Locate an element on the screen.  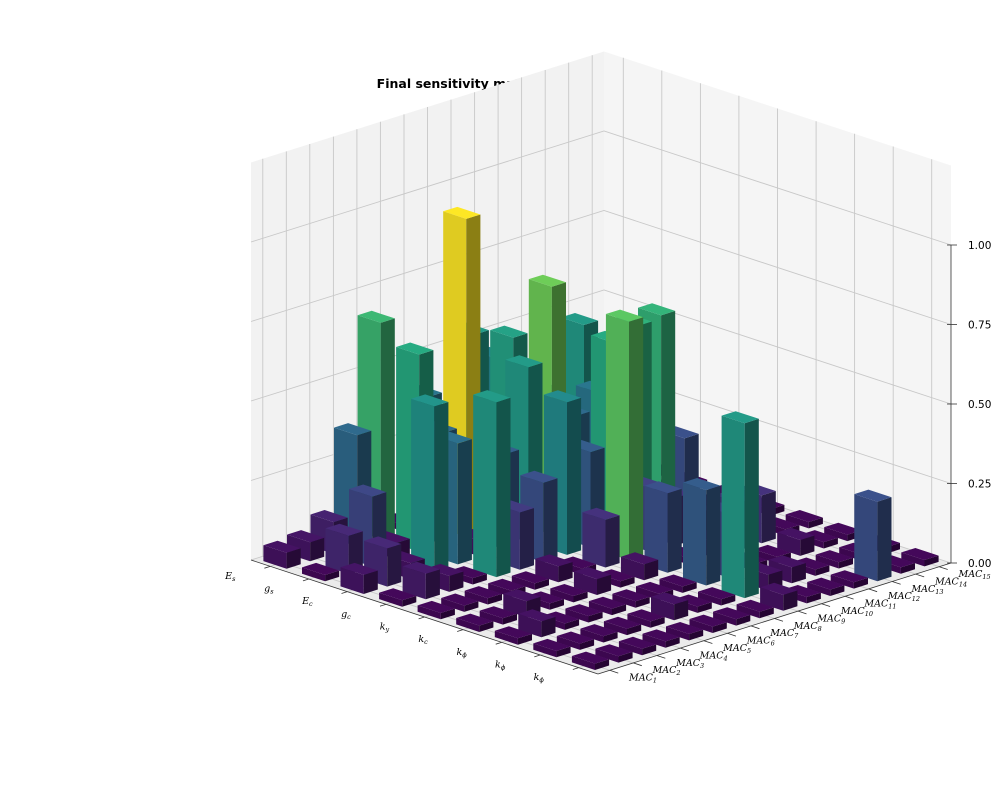
y-tick-label: MAC7 is located at coordinates (784, 634).